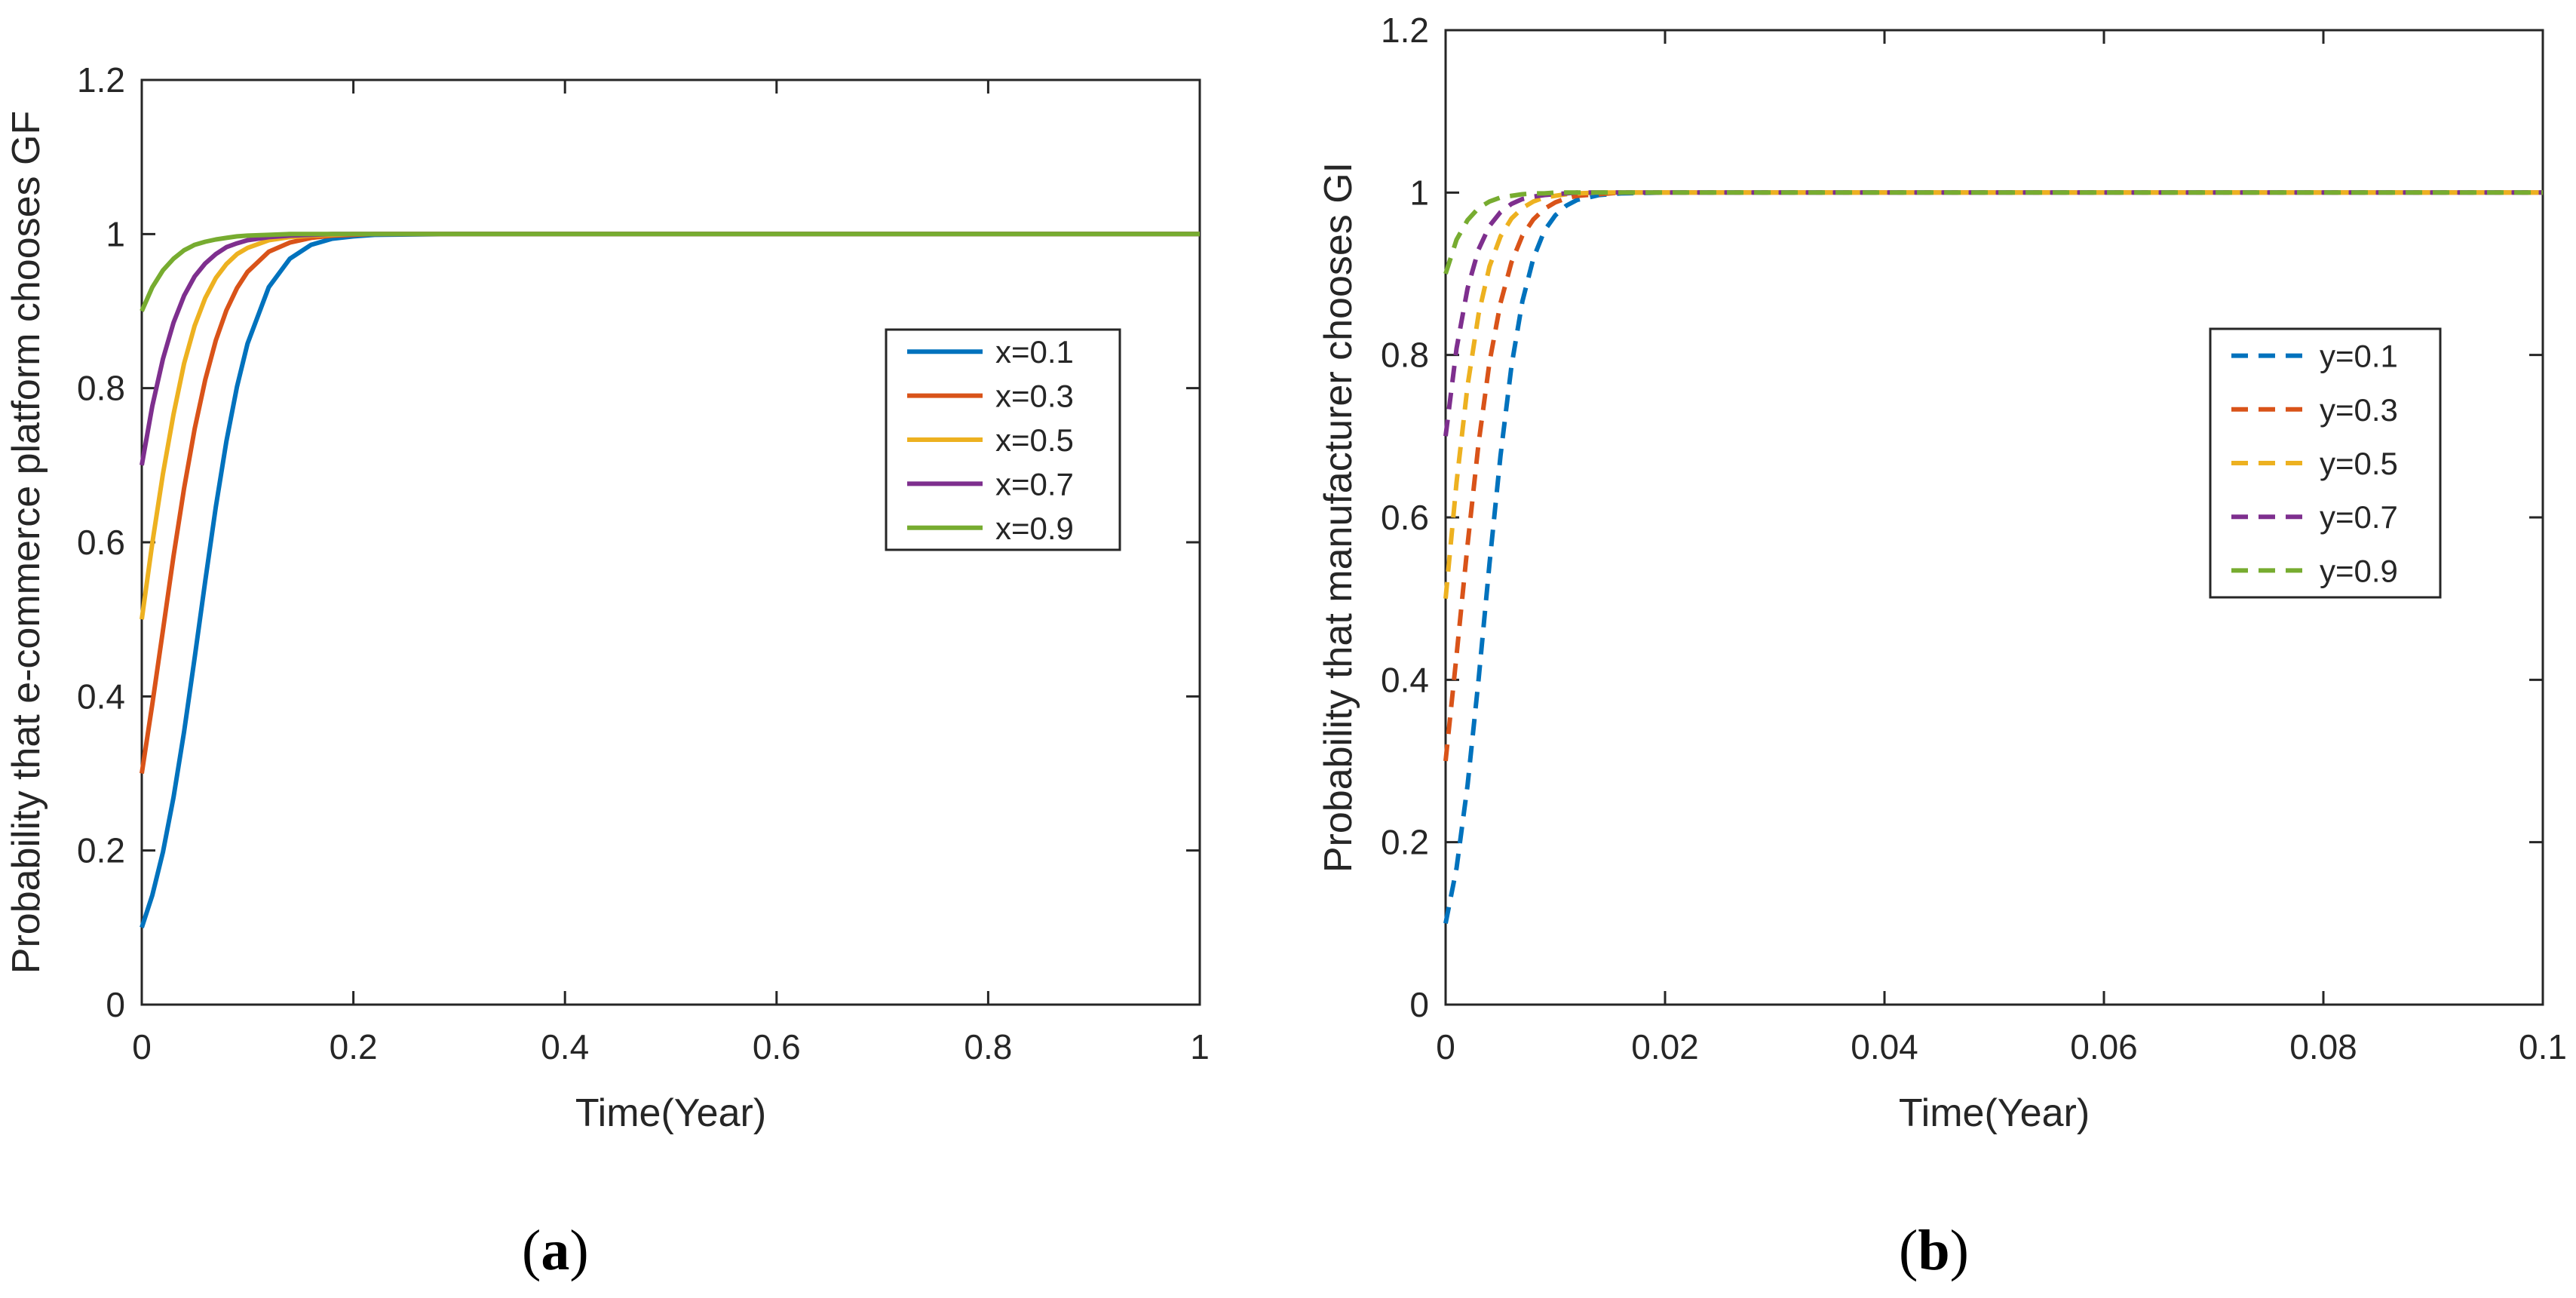 The width and height of the screenshot is (2576, 1298). I want to click on chart-a-xtick-label: 0.8, so click(988, 1046).